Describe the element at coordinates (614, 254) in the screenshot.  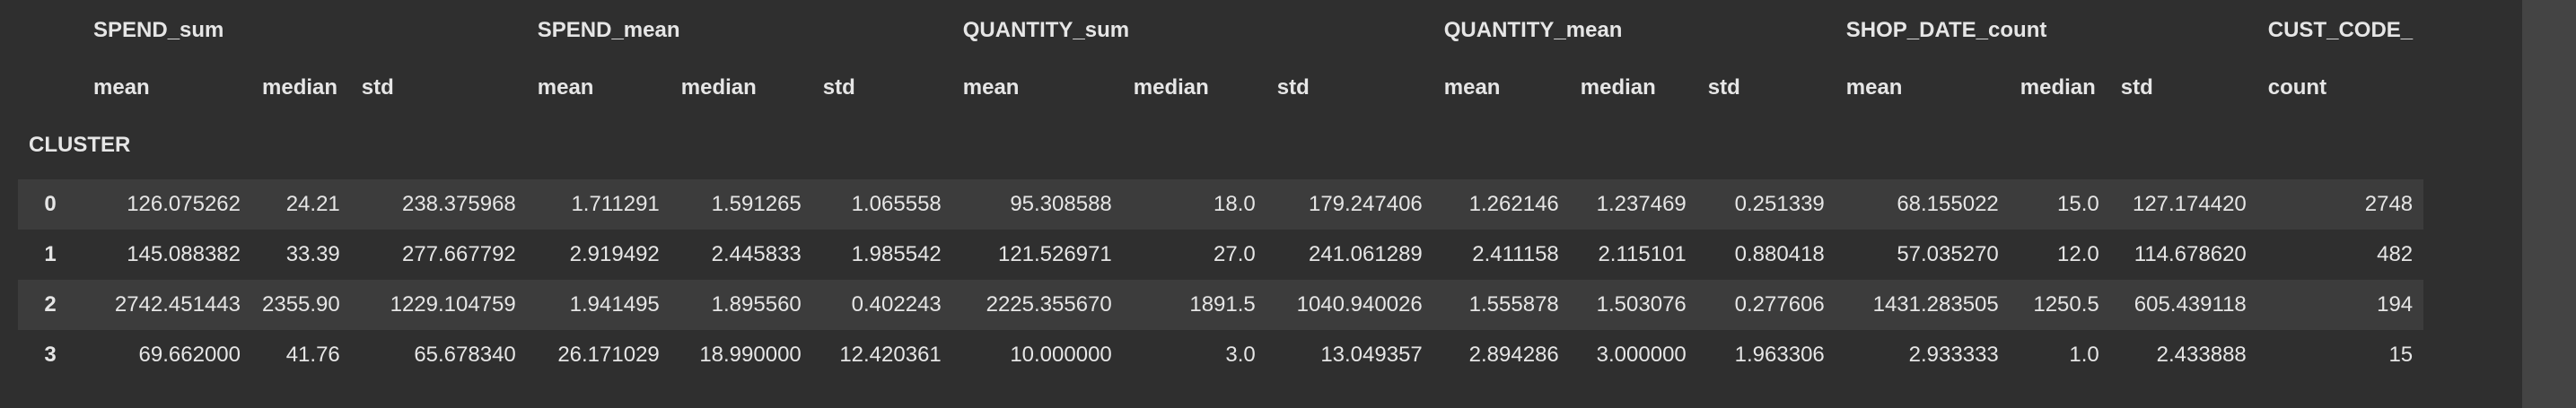
I see `table-cell: 2.919492` at that location.